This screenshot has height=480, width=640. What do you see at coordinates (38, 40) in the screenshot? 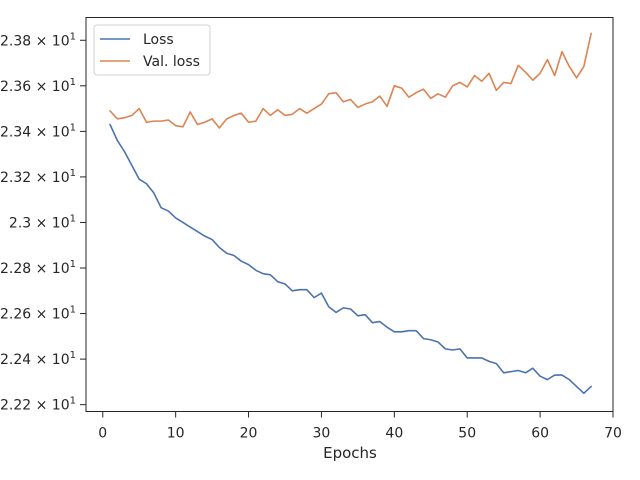
I see `y-tick-label: 2.38 × 10¹` at bounding box center [38, 40].